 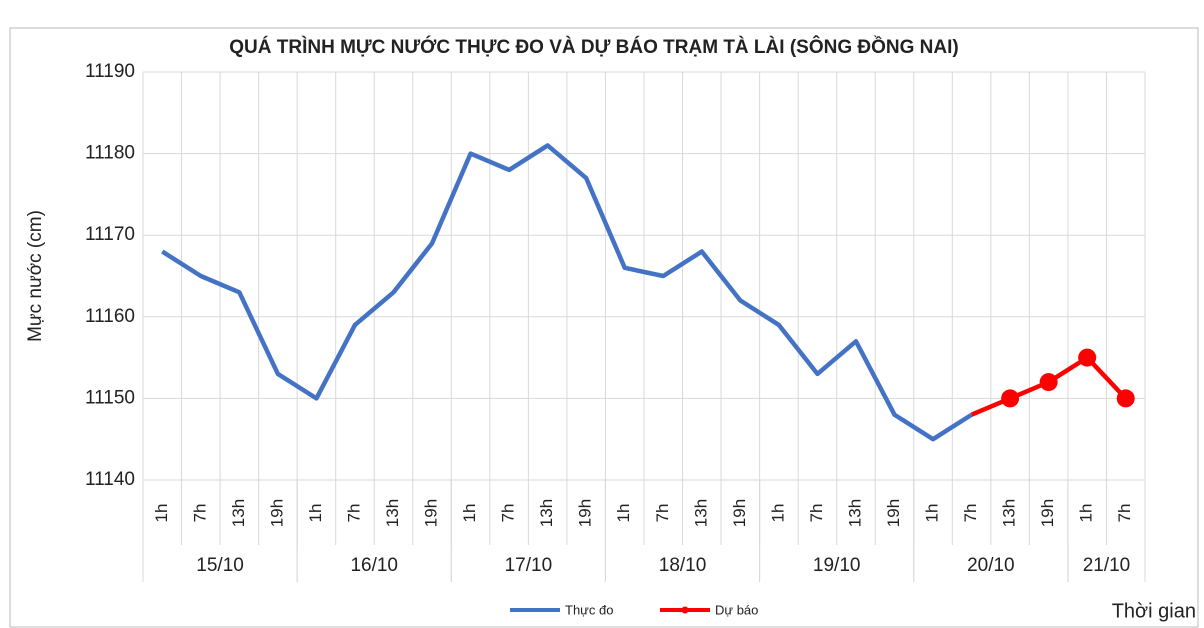 I want to click on y-axis-label: Mực nước (cm), so click(x=35, y=276).